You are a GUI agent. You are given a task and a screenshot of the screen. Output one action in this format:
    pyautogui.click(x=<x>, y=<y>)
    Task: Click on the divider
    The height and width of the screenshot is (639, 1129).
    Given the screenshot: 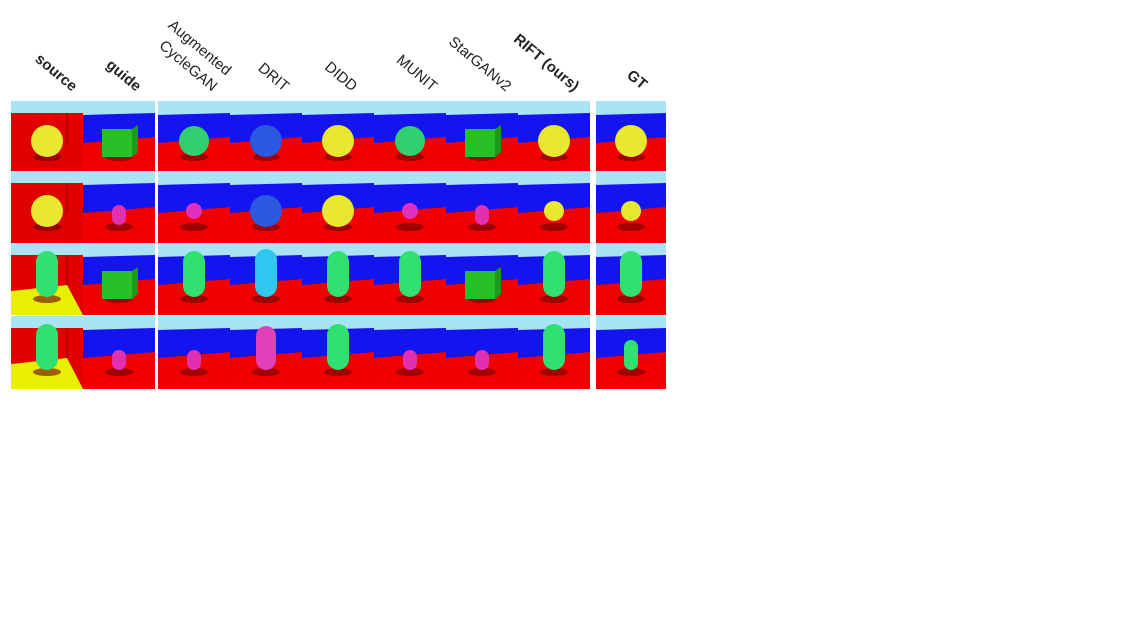 What is the action you would take?
    pyautogui.click(x=156, y=245)
    